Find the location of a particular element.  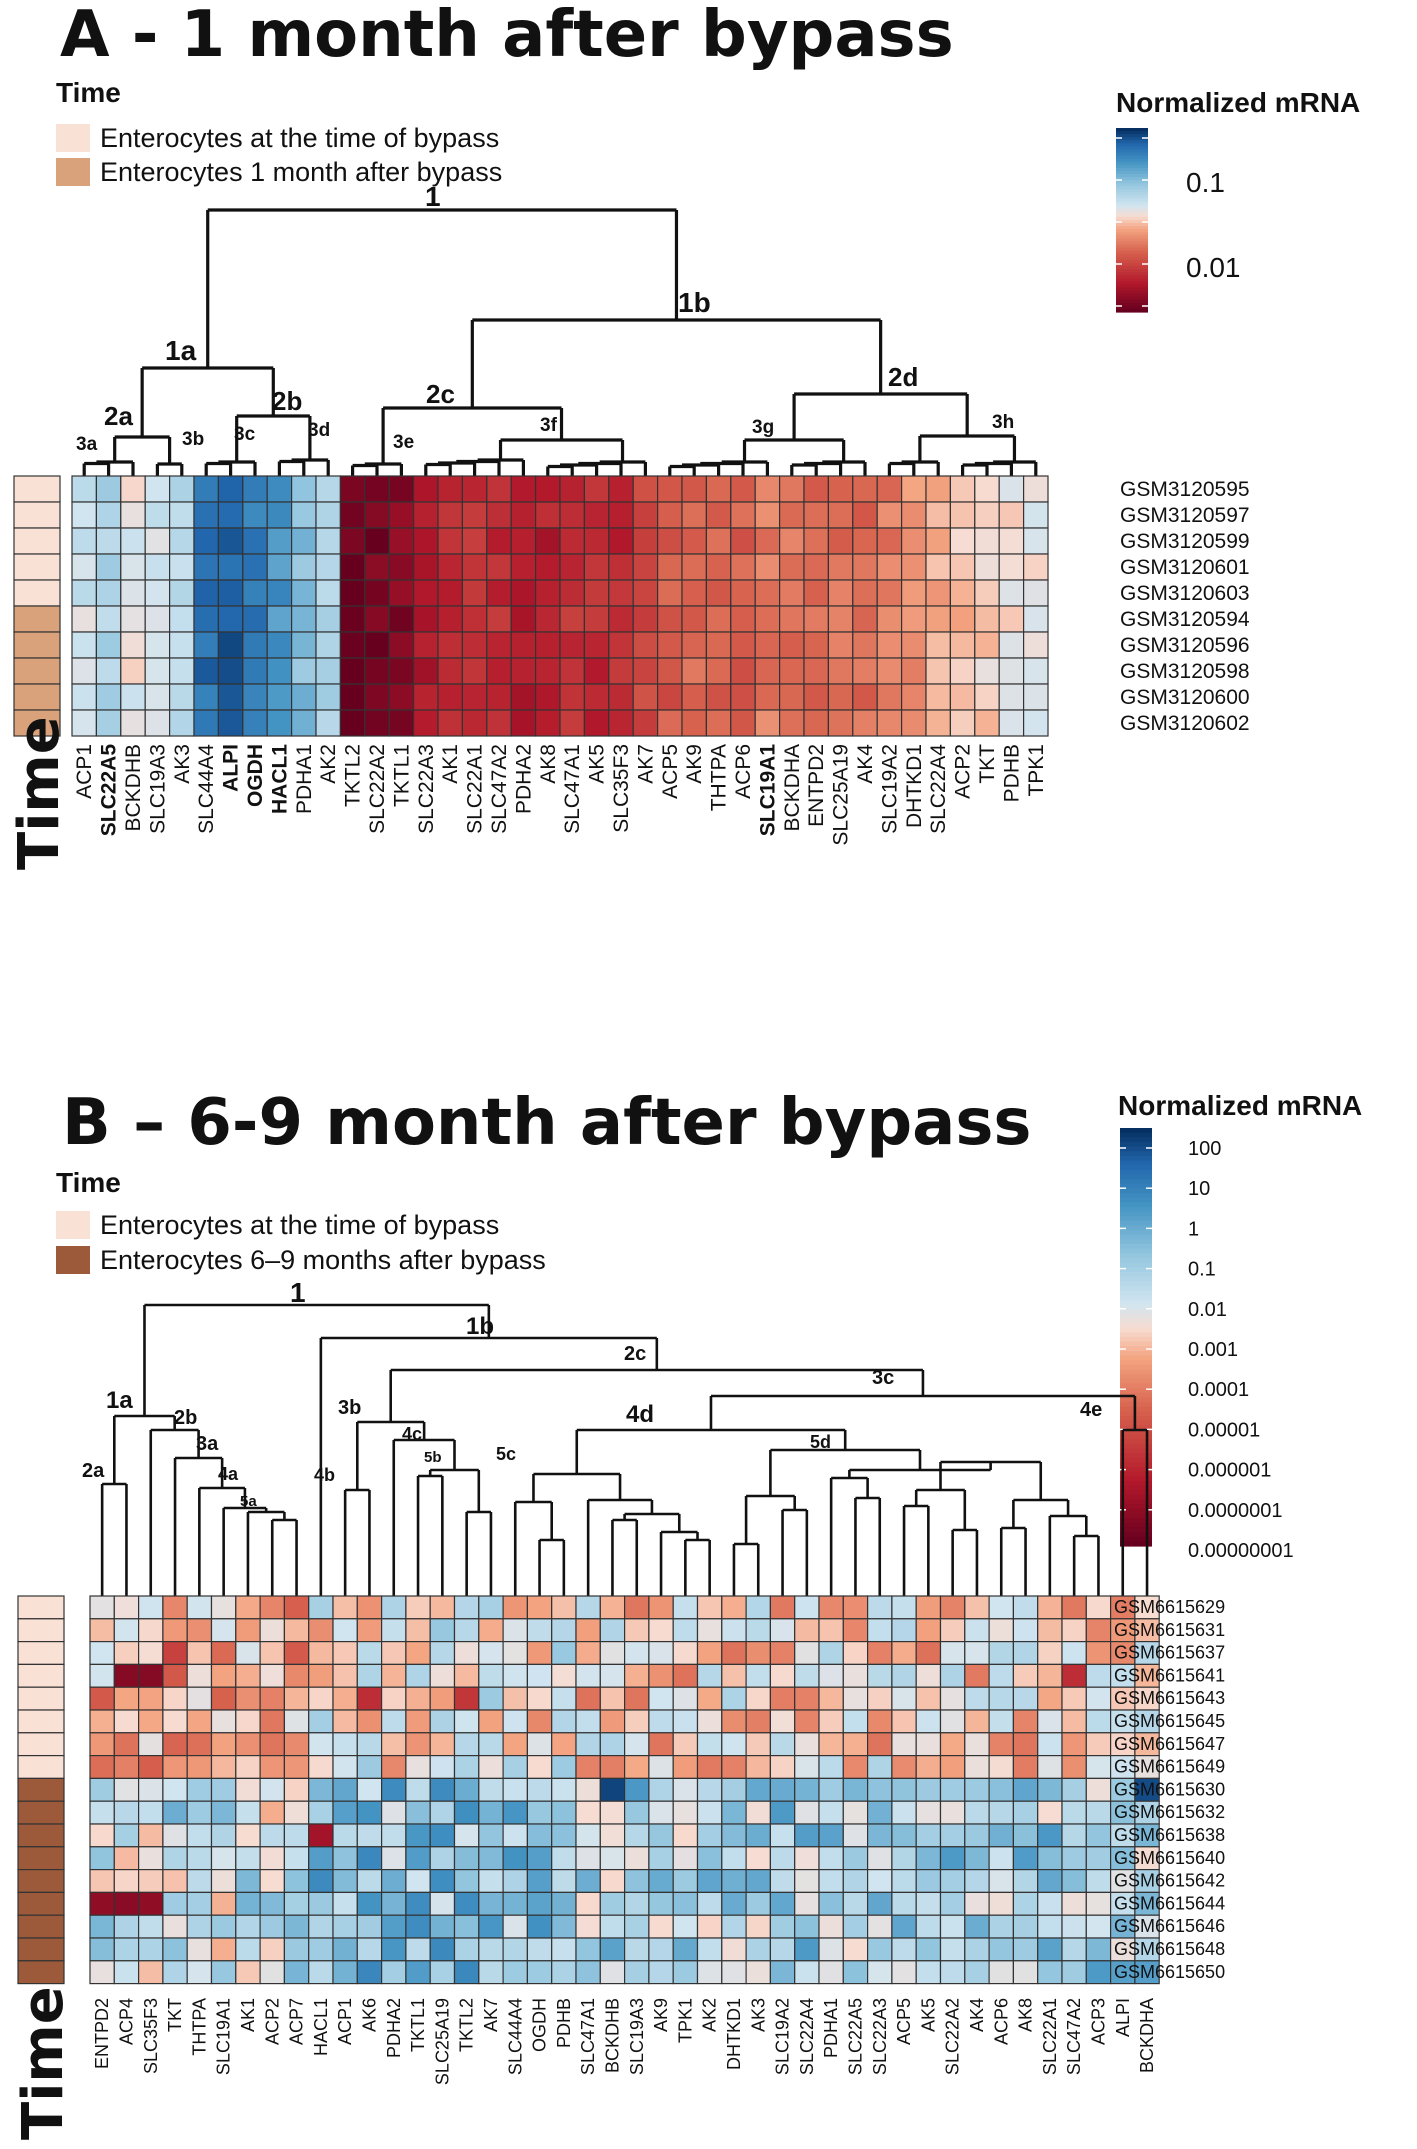

gene-label: AK8 is located at coordinates (548, 764).